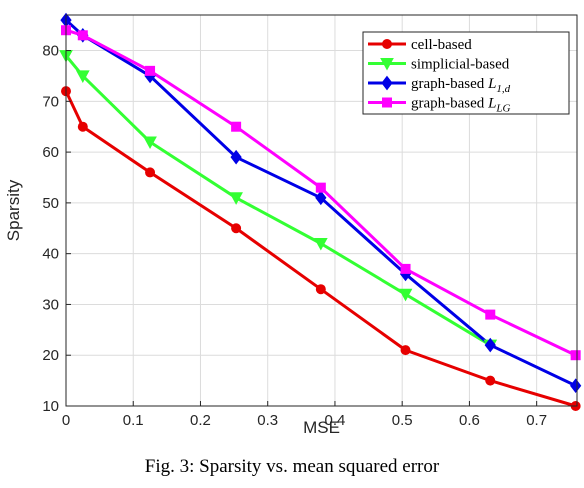  I want to click on legend-label: cell-based, so click(441, 45).